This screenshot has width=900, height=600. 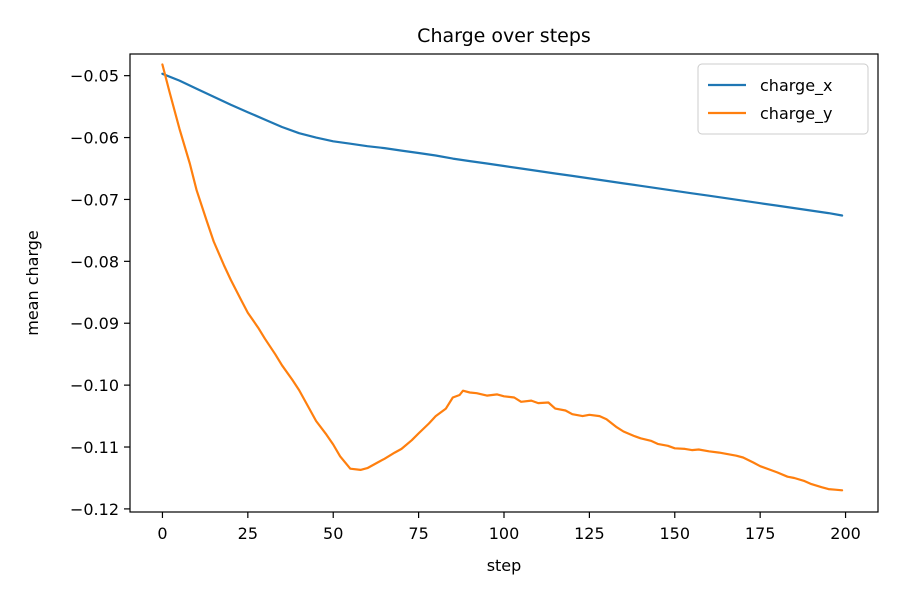 What do you see at coordinates (94, 323) in the screenshot?
I see `y-tick-label: −0.09` at bounding box center [94, 323].